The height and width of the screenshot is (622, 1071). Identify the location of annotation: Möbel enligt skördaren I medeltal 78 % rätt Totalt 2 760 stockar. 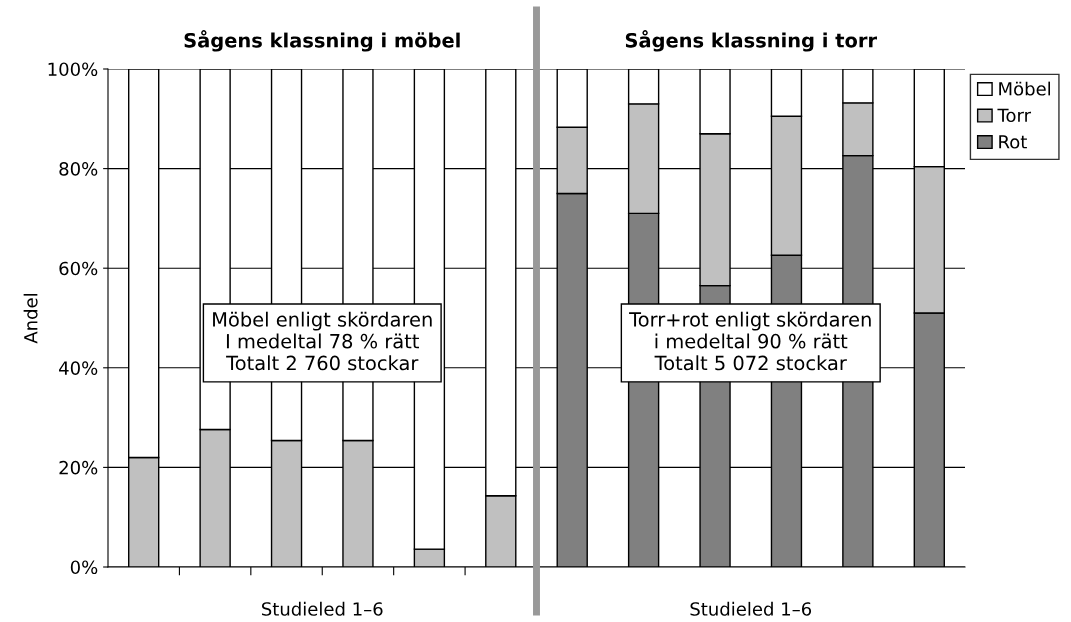
(322, 341).